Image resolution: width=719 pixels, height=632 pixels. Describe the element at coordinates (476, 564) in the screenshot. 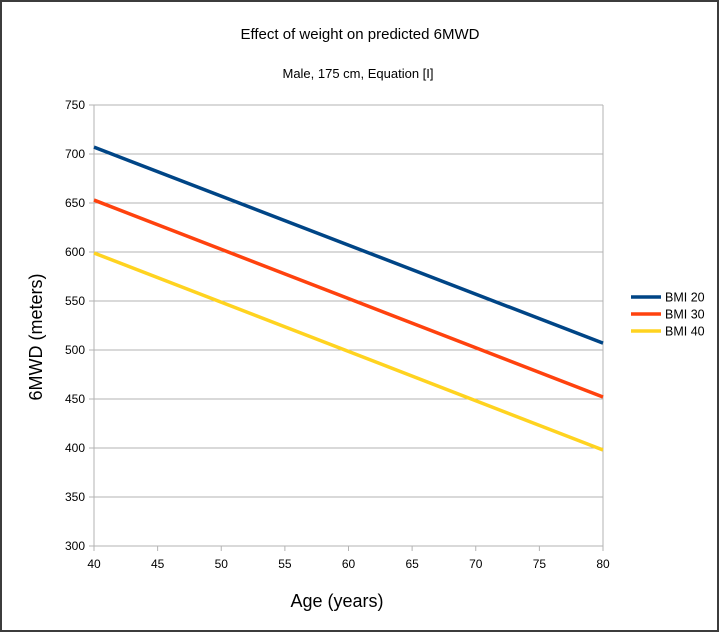

I see `x-tick-label: 70` at that location.